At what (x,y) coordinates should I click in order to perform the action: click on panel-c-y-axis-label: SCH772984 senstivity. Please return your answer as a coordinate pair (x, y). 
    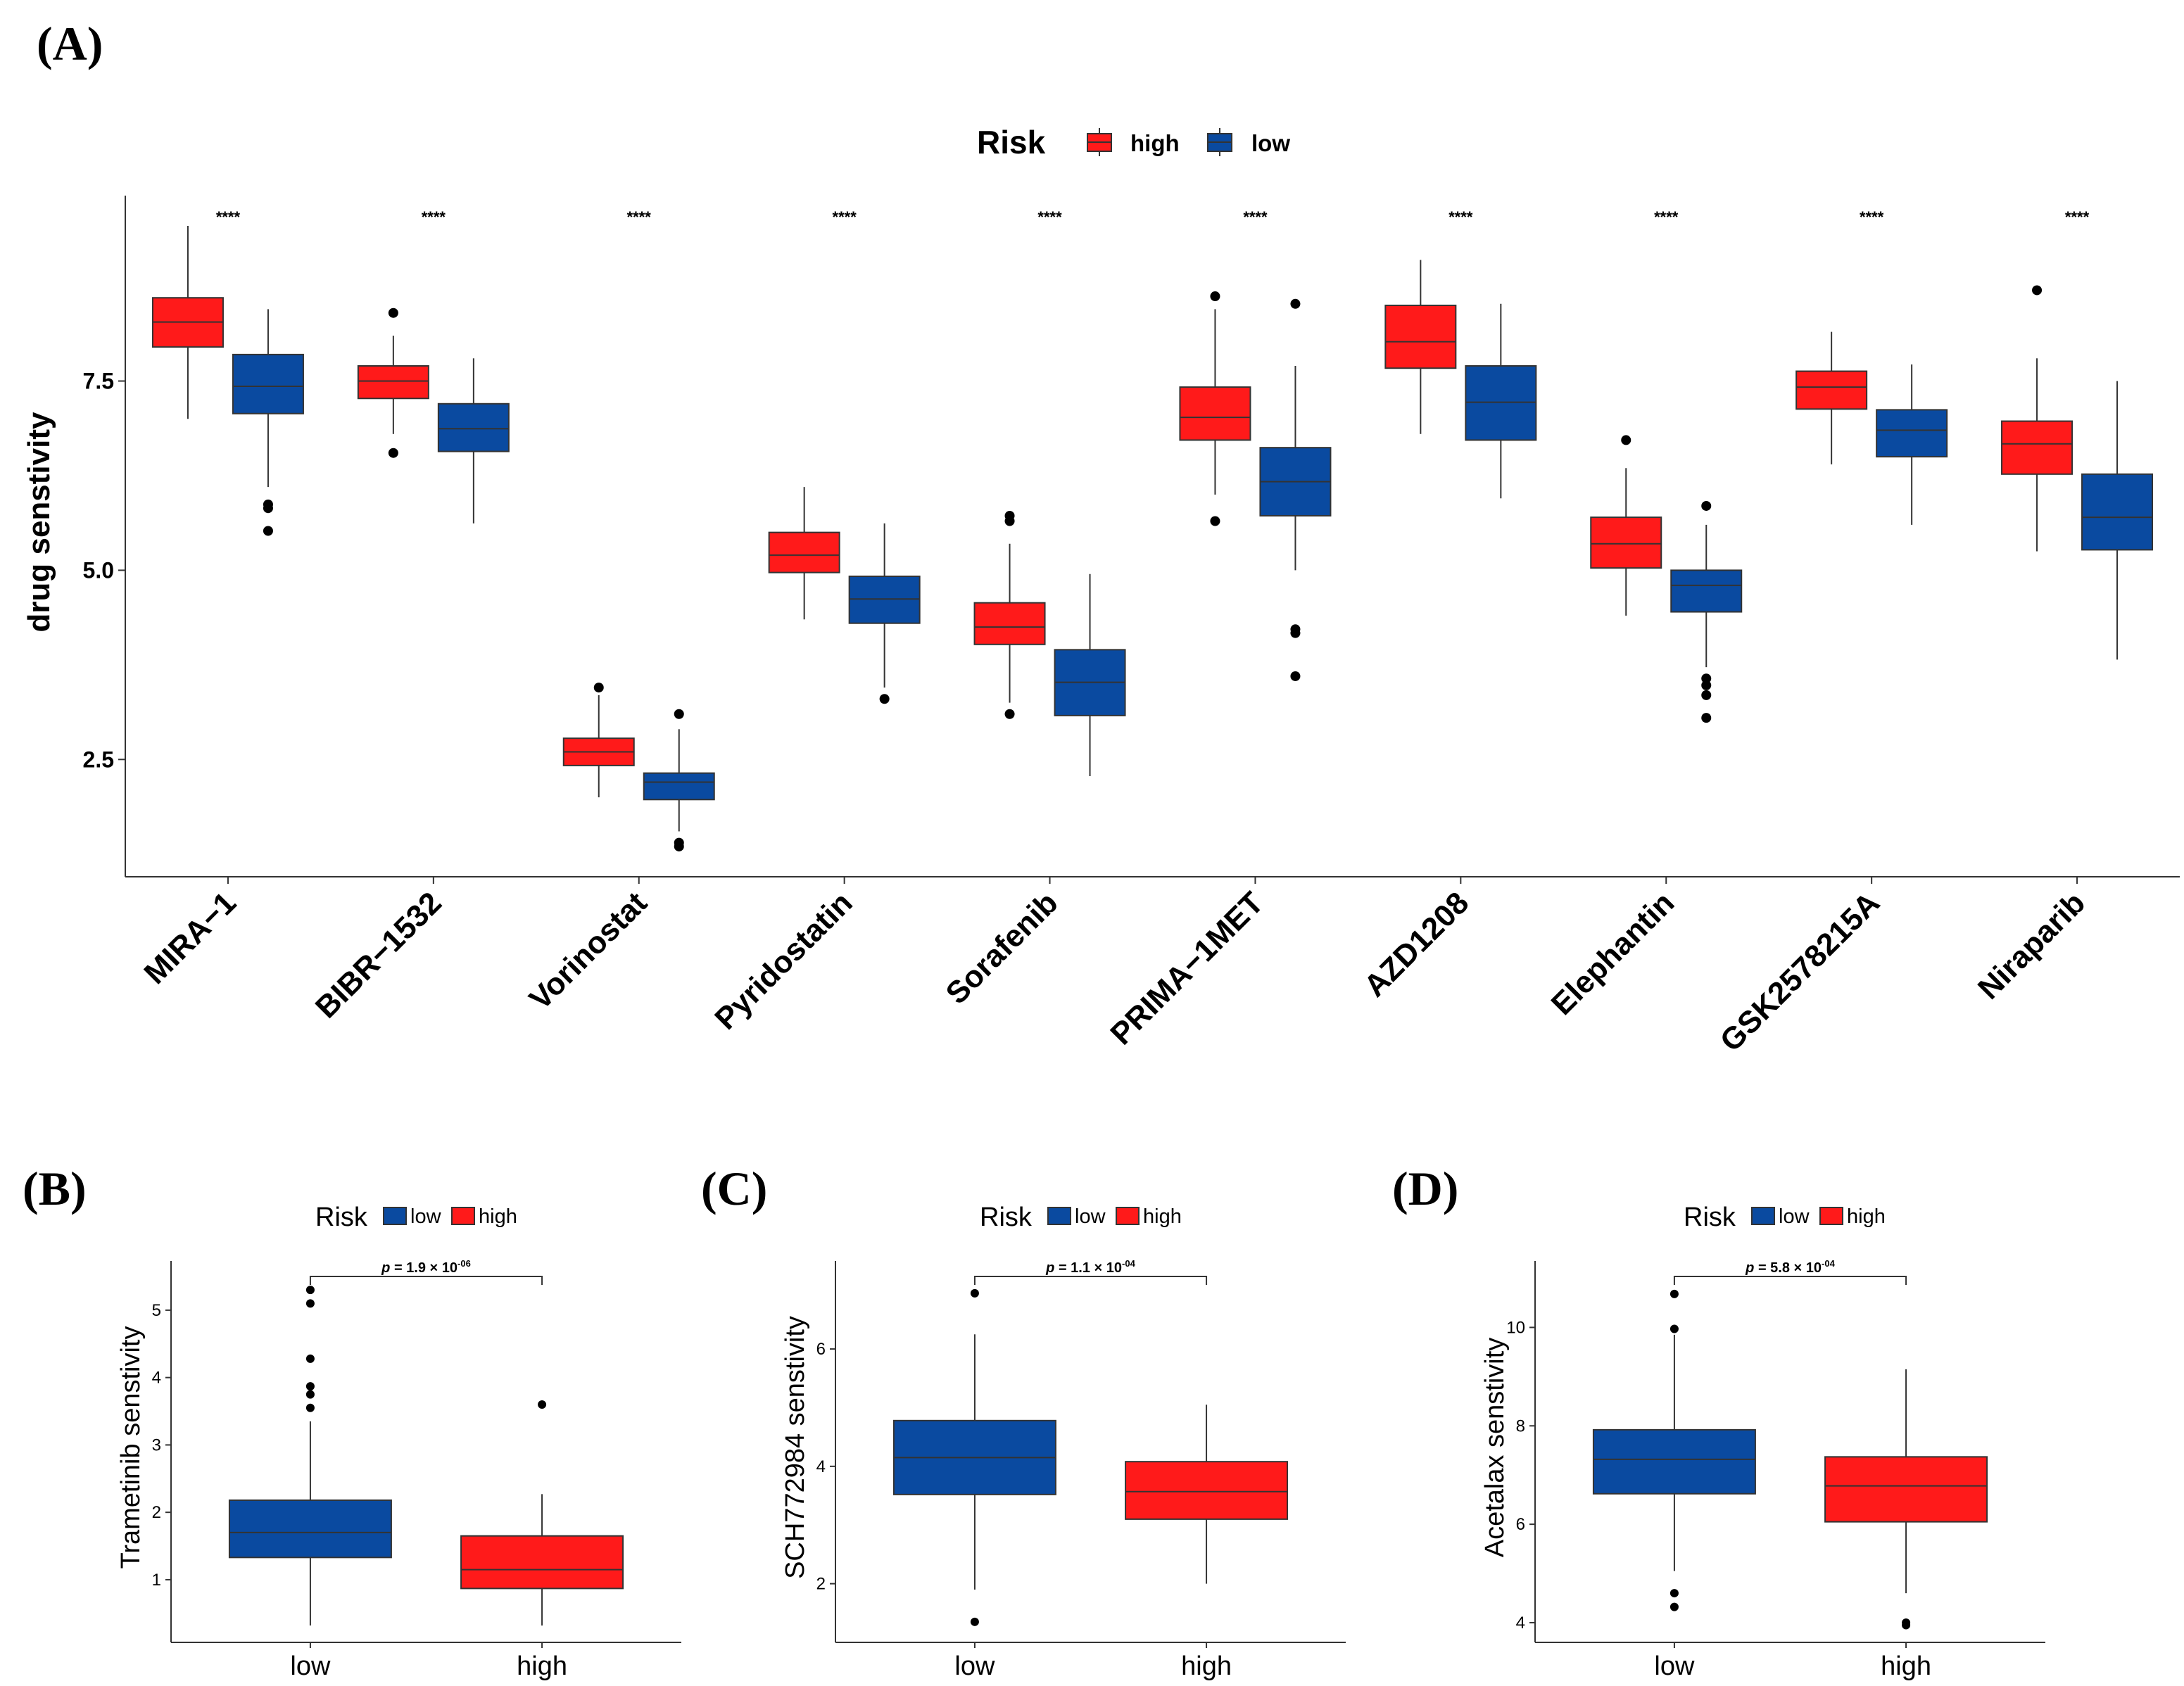
    Looking at the image, I should click on (795, 1447).